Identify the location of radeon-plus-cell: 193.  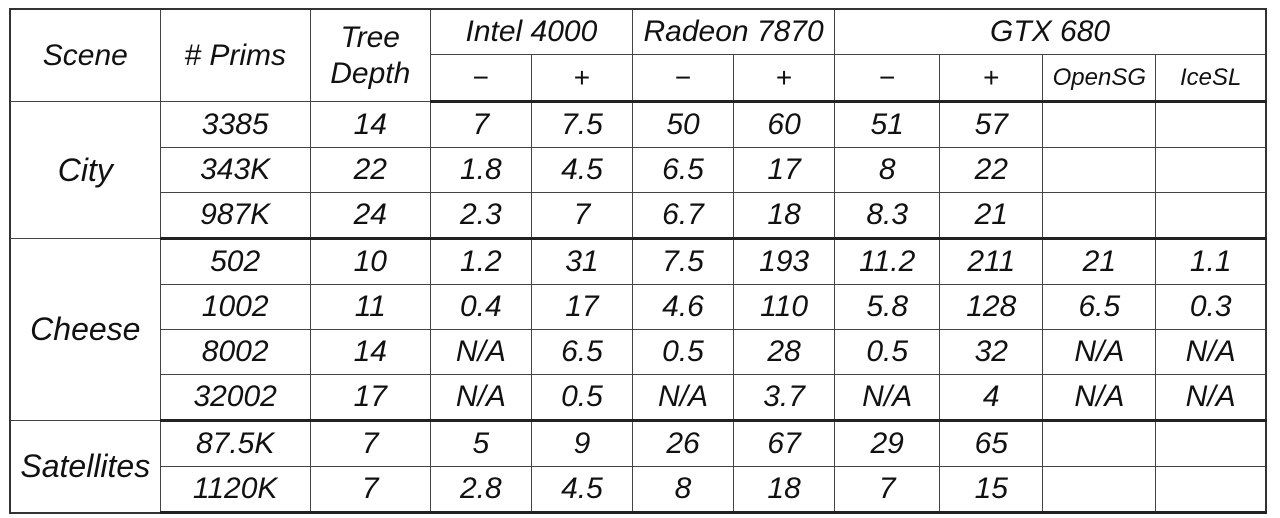
(784, 261).